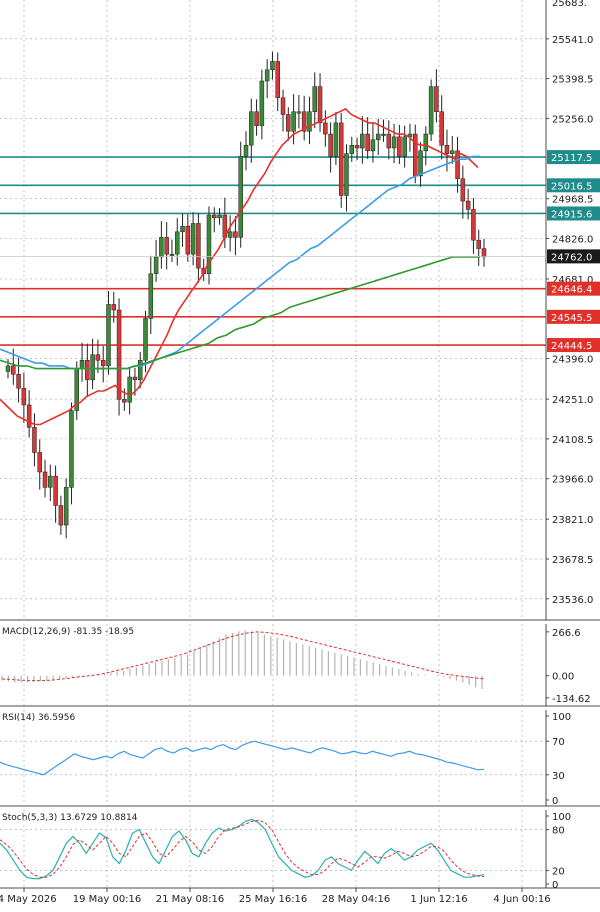 Image resolution: width=600 pixels, height=912 pixels. I want to click on price-tick-label: 25256.0, so click(572, 119).